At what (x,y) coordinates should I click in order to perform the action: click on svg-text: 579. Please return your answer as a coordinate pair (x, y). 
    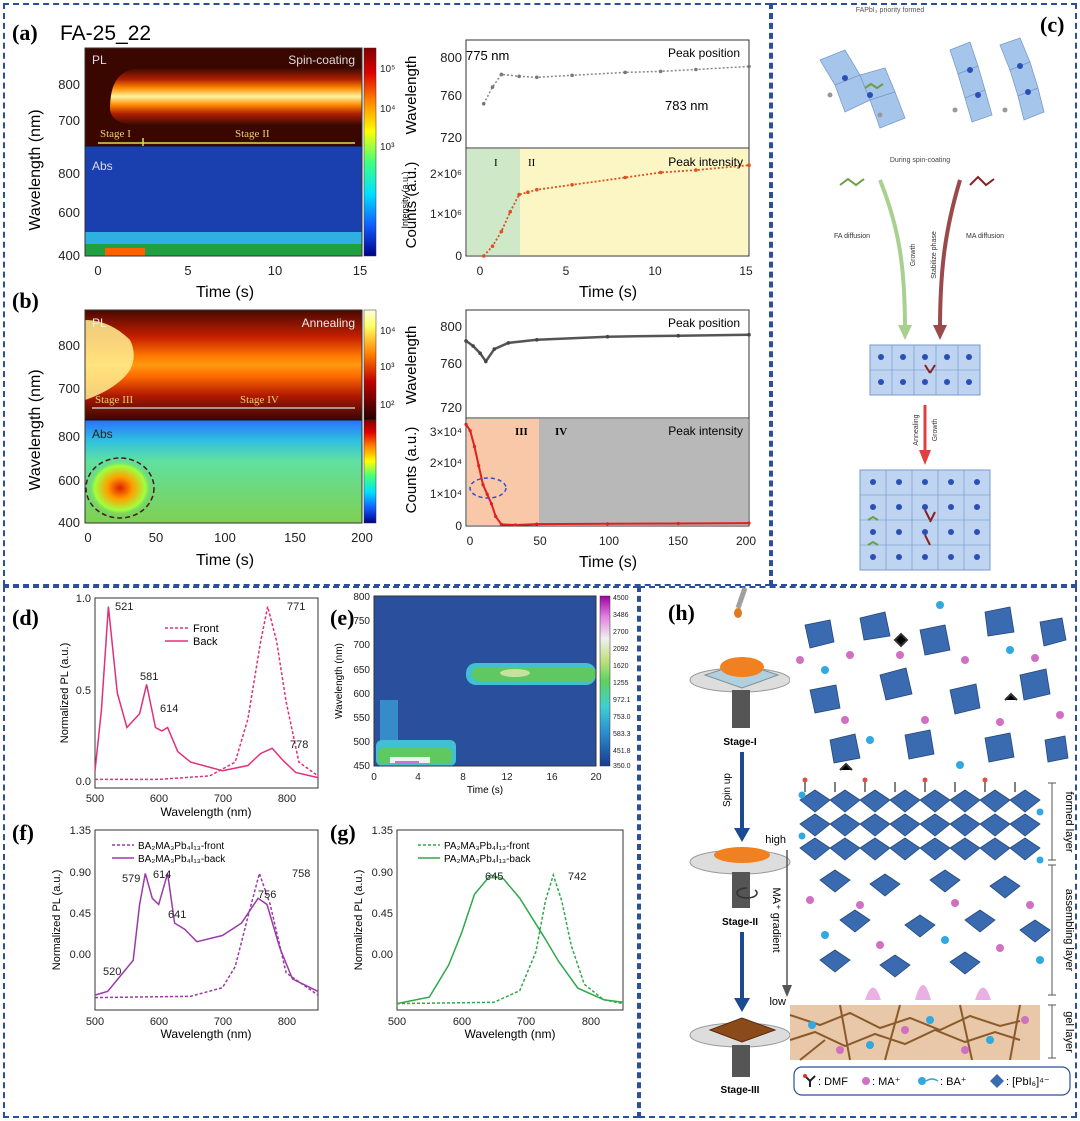
    Looking at the image, I should click on (131, 879).